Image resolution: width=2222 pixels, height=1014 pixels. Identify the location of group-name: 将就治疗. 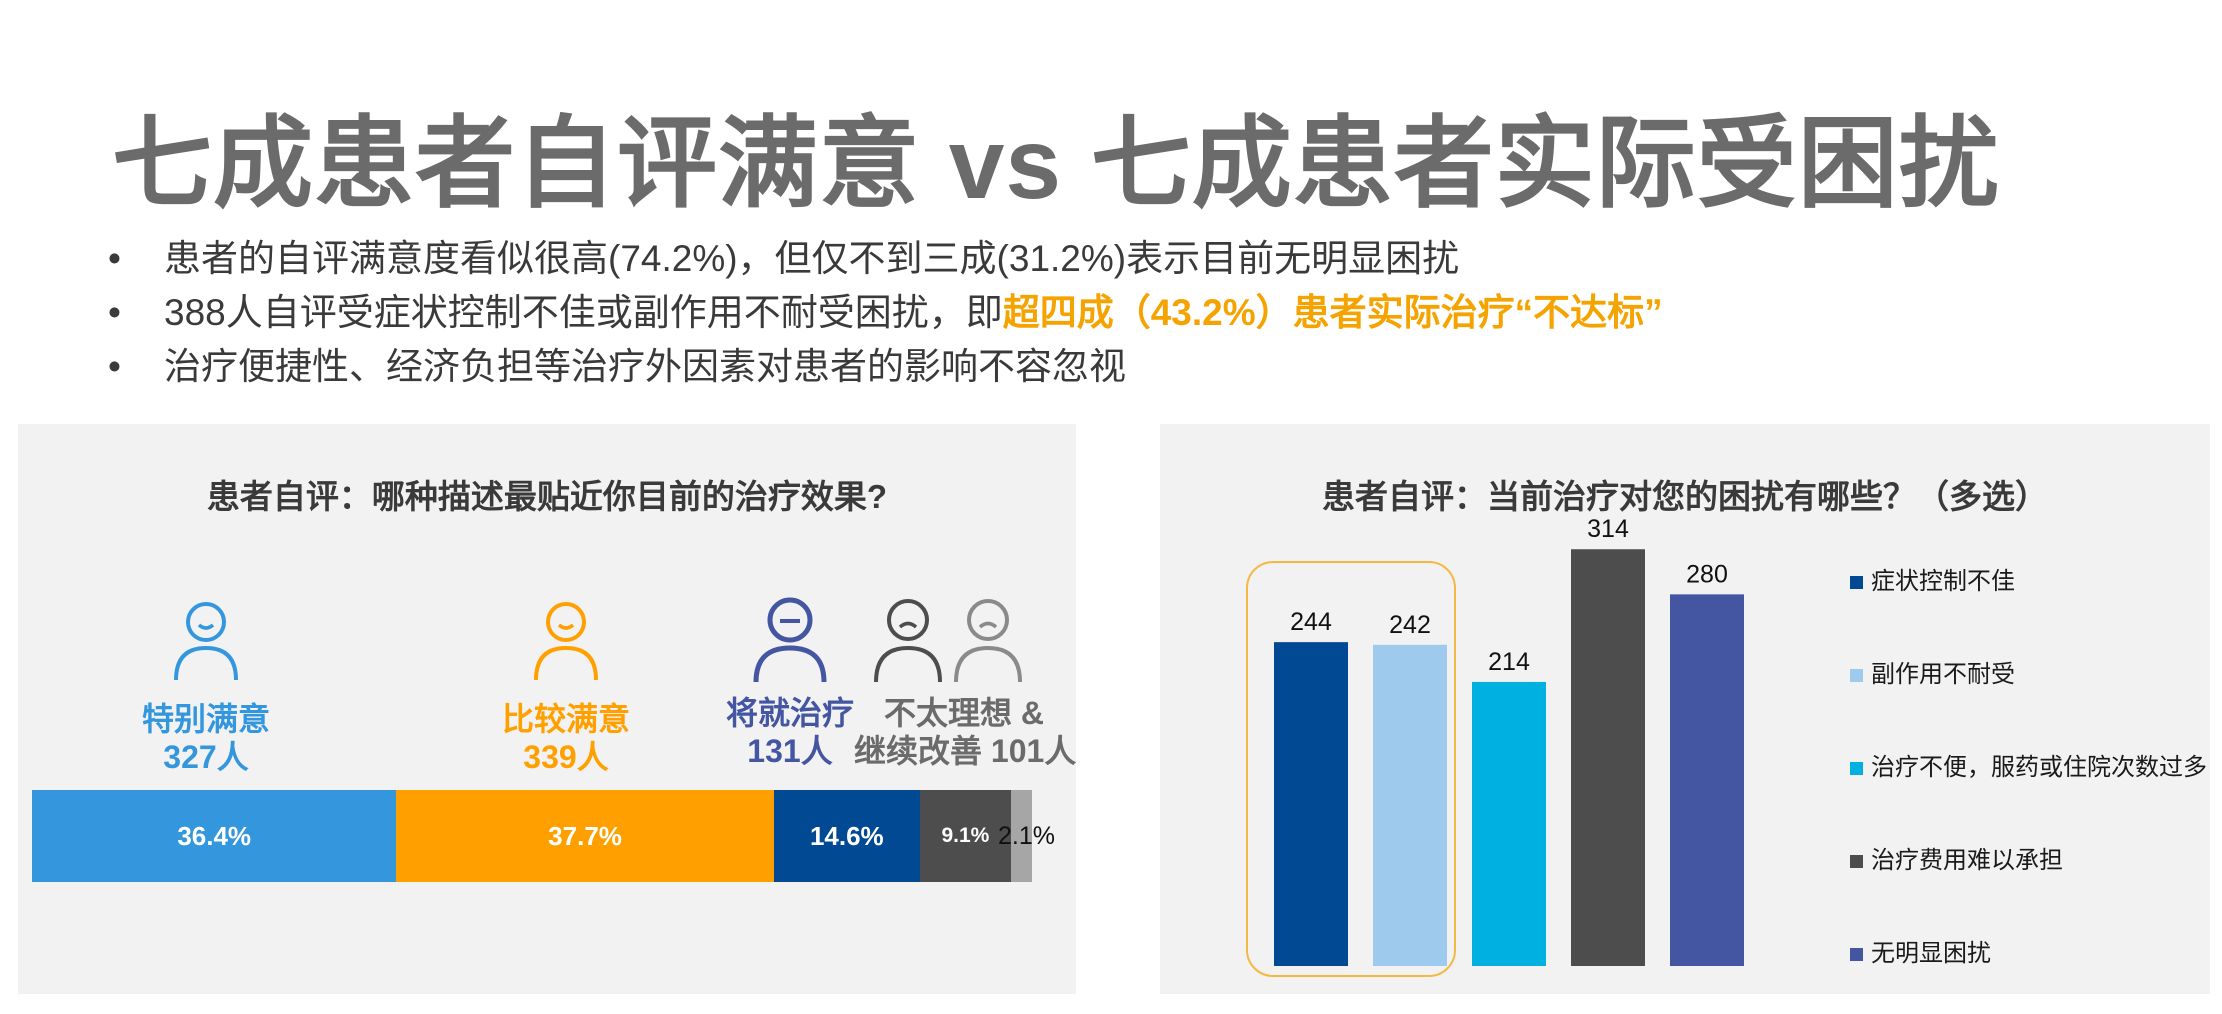
(789, 713).